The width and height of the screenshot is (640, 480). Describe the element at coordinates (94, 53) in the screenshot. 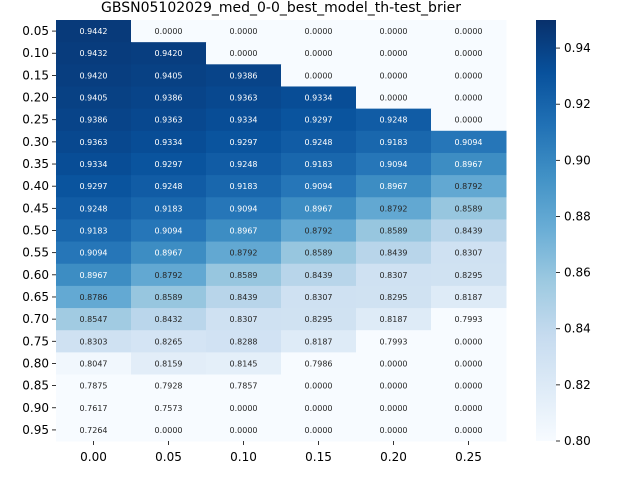

I see `cell-value-label: 0.9432` at that location.